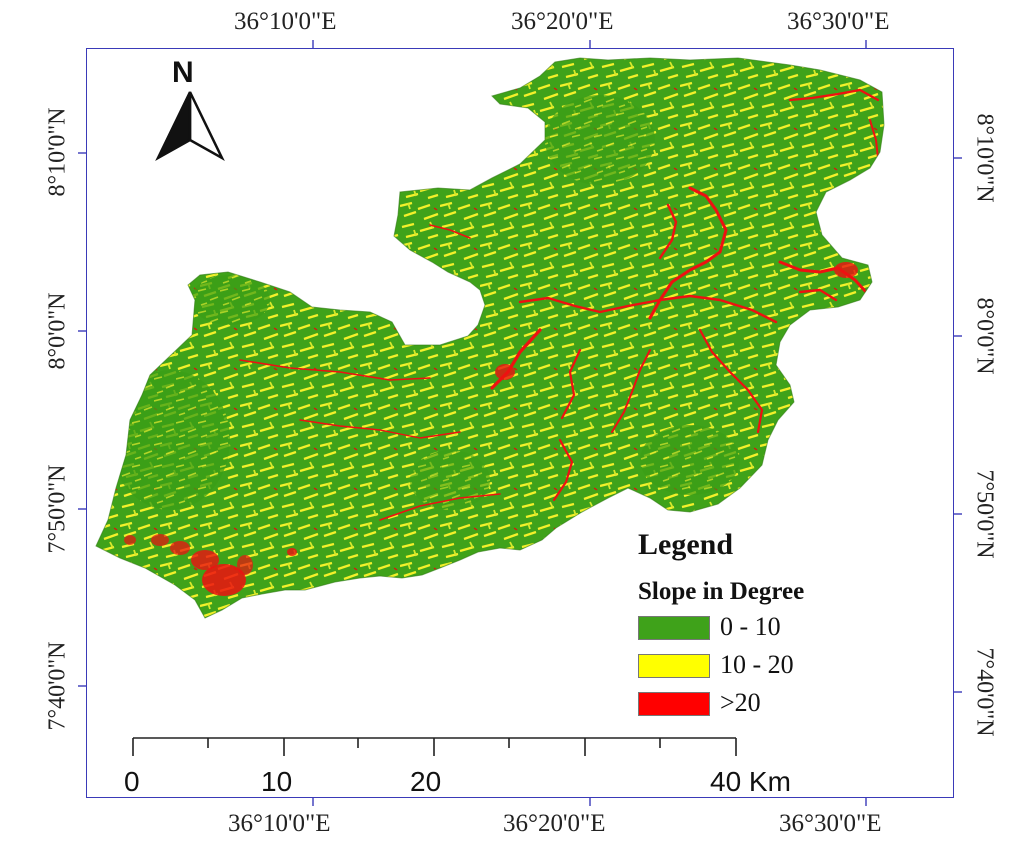  Describe the element at coordinates (721, 591) in the screenshot. I see `legend-subtitle: Slope in Degree` at that location.